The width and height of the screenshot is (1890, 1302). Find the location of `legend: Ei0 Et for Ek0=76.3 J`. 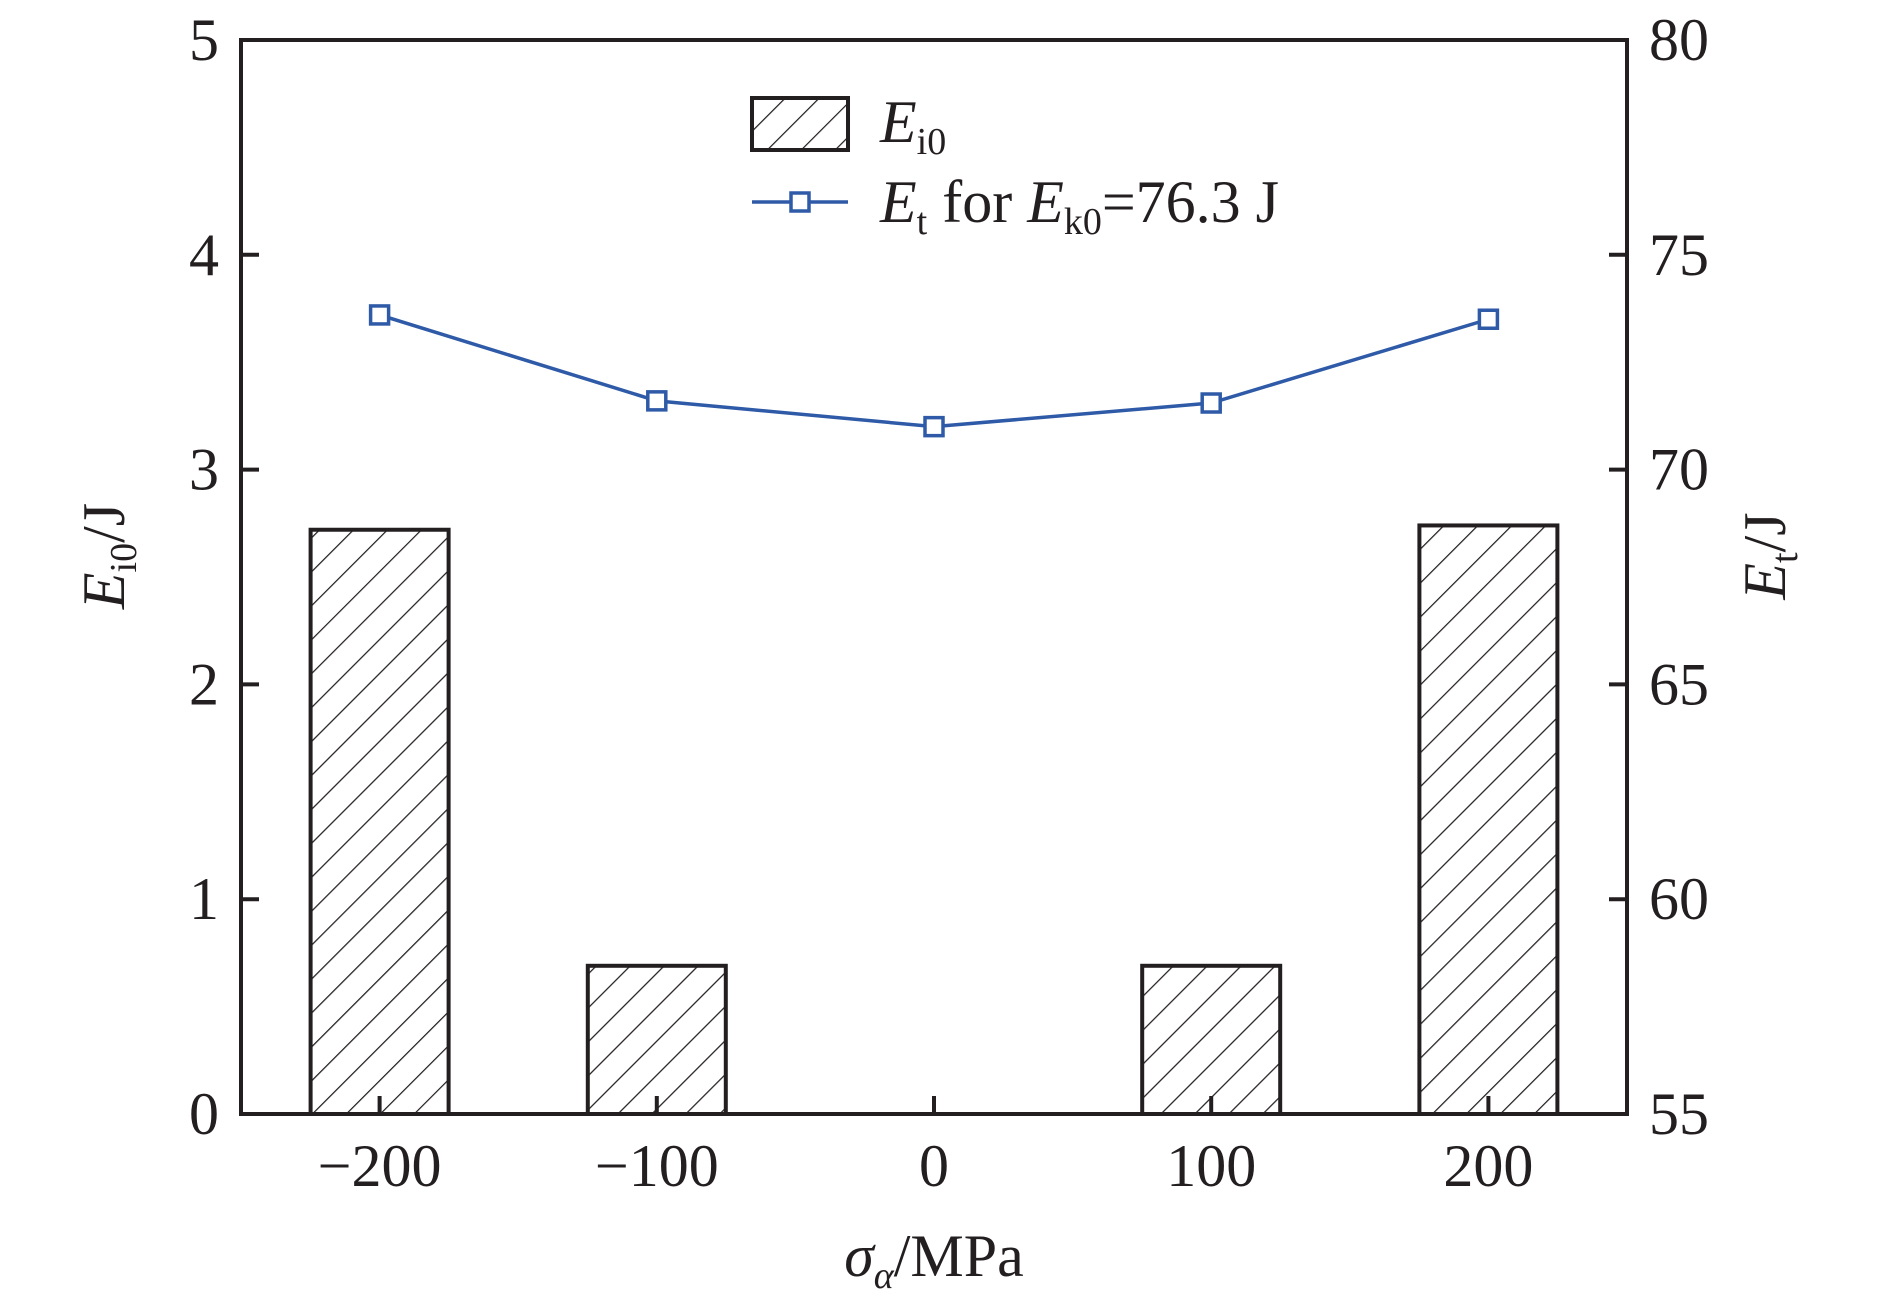

legend: Ei0 Et for Ek0=76.3 J is located at coordinates (1014, 166).